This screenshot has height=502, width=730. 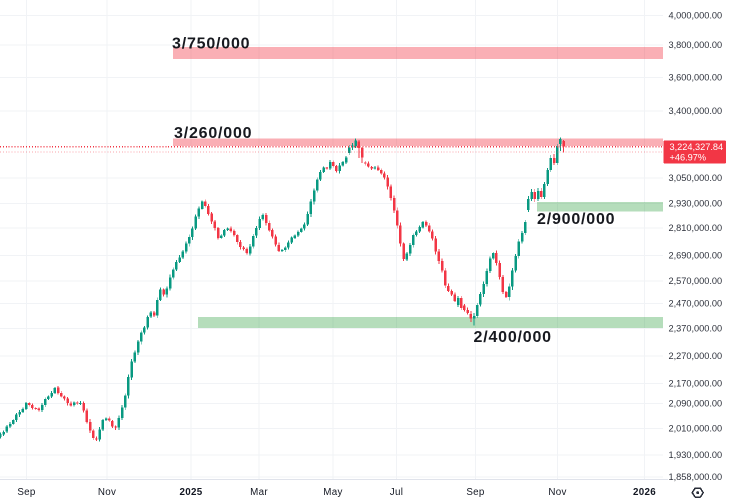 What do you see at coordinates (191, 492) in the screenshot?
I see `svg-text: 2025` at bounding box center [191, 492].